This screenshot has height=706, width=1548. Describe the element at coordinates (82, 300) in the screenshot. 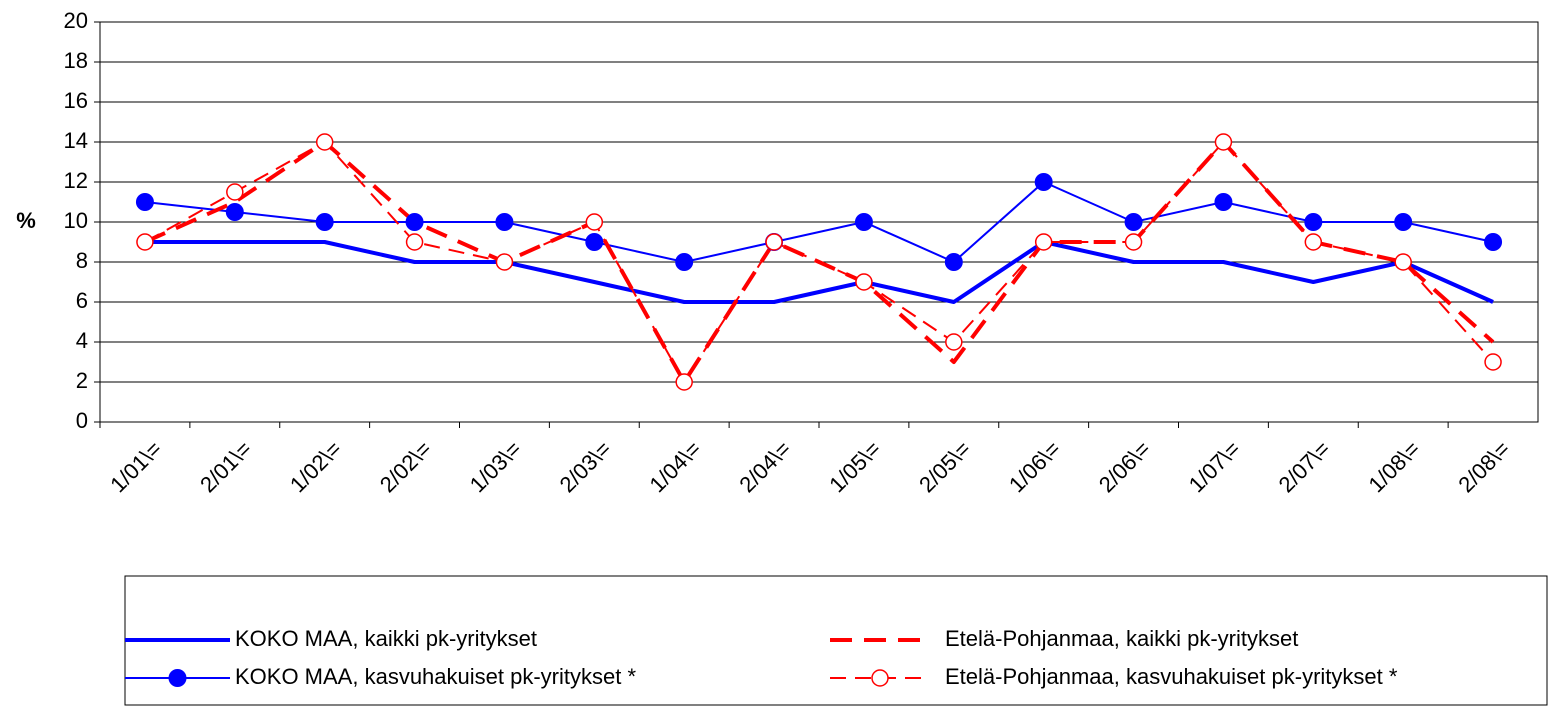

I see `y-tick-label: 6` at that location.